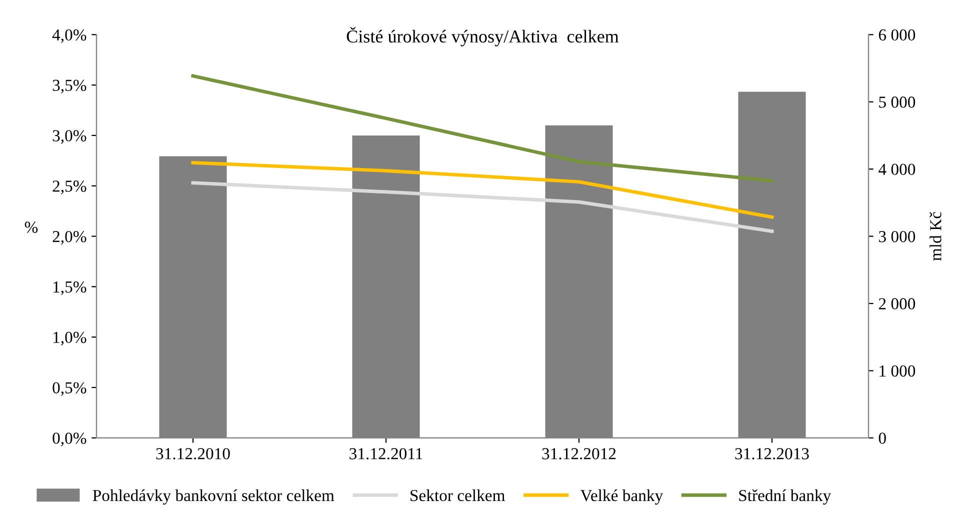 The height and width of the screenshot is (517, 965). What do you see at coordinates (936, 236) in the screenshot?
I see `y2-axis-title: mld Kč` at bounding box center [936, 236].